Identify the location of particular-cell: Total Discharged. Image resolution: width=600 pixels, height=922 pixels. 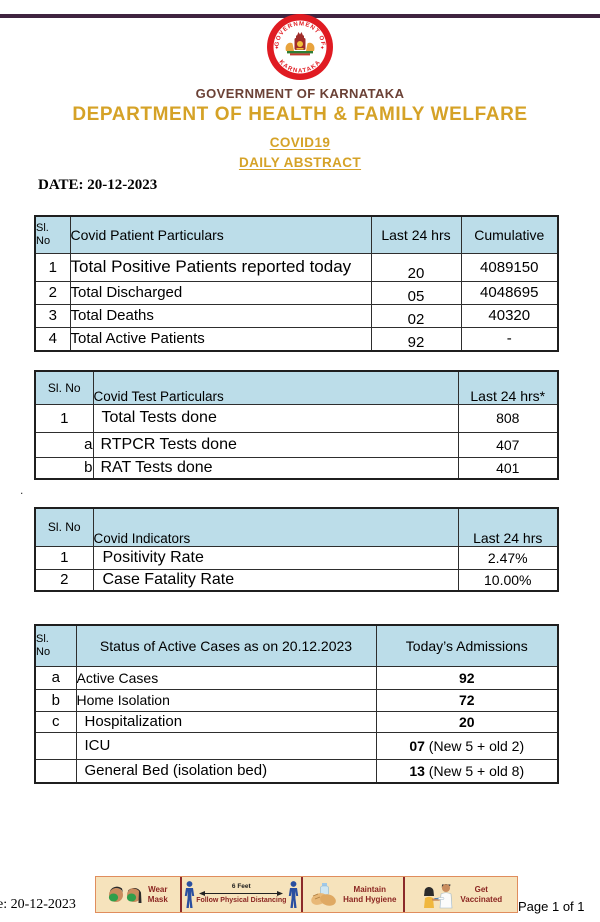
(220, 292).